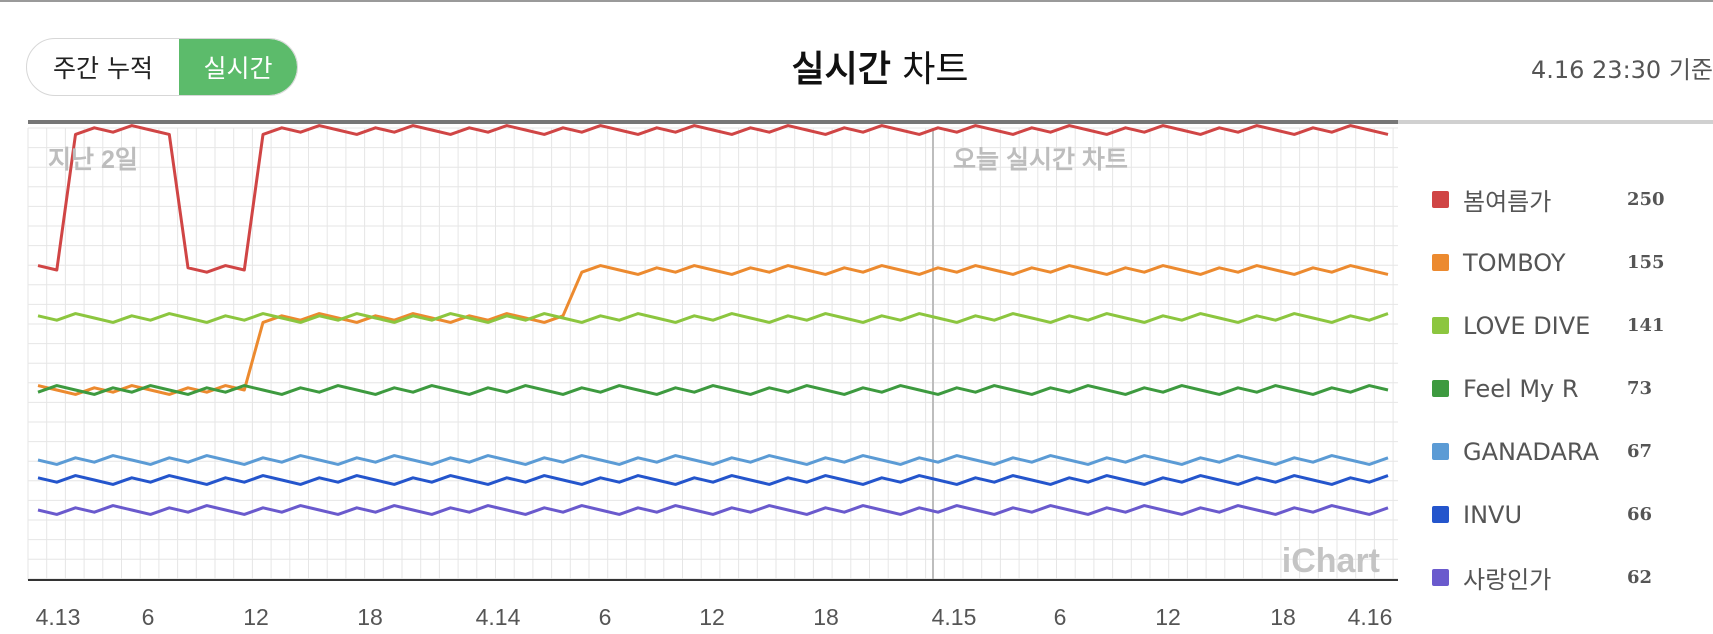  Describe the element at coordinates (1507, 202) in the screenshot. I see `legend-series-name: 봄여름가` at that location.